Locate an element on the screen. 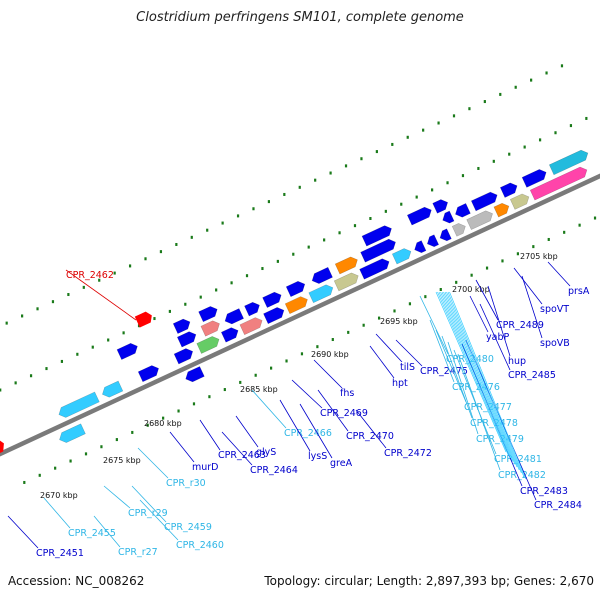 The height and width of the screenshot is (600, 600). gene-label: CPR_2480 is located at coordinates (470, 359).